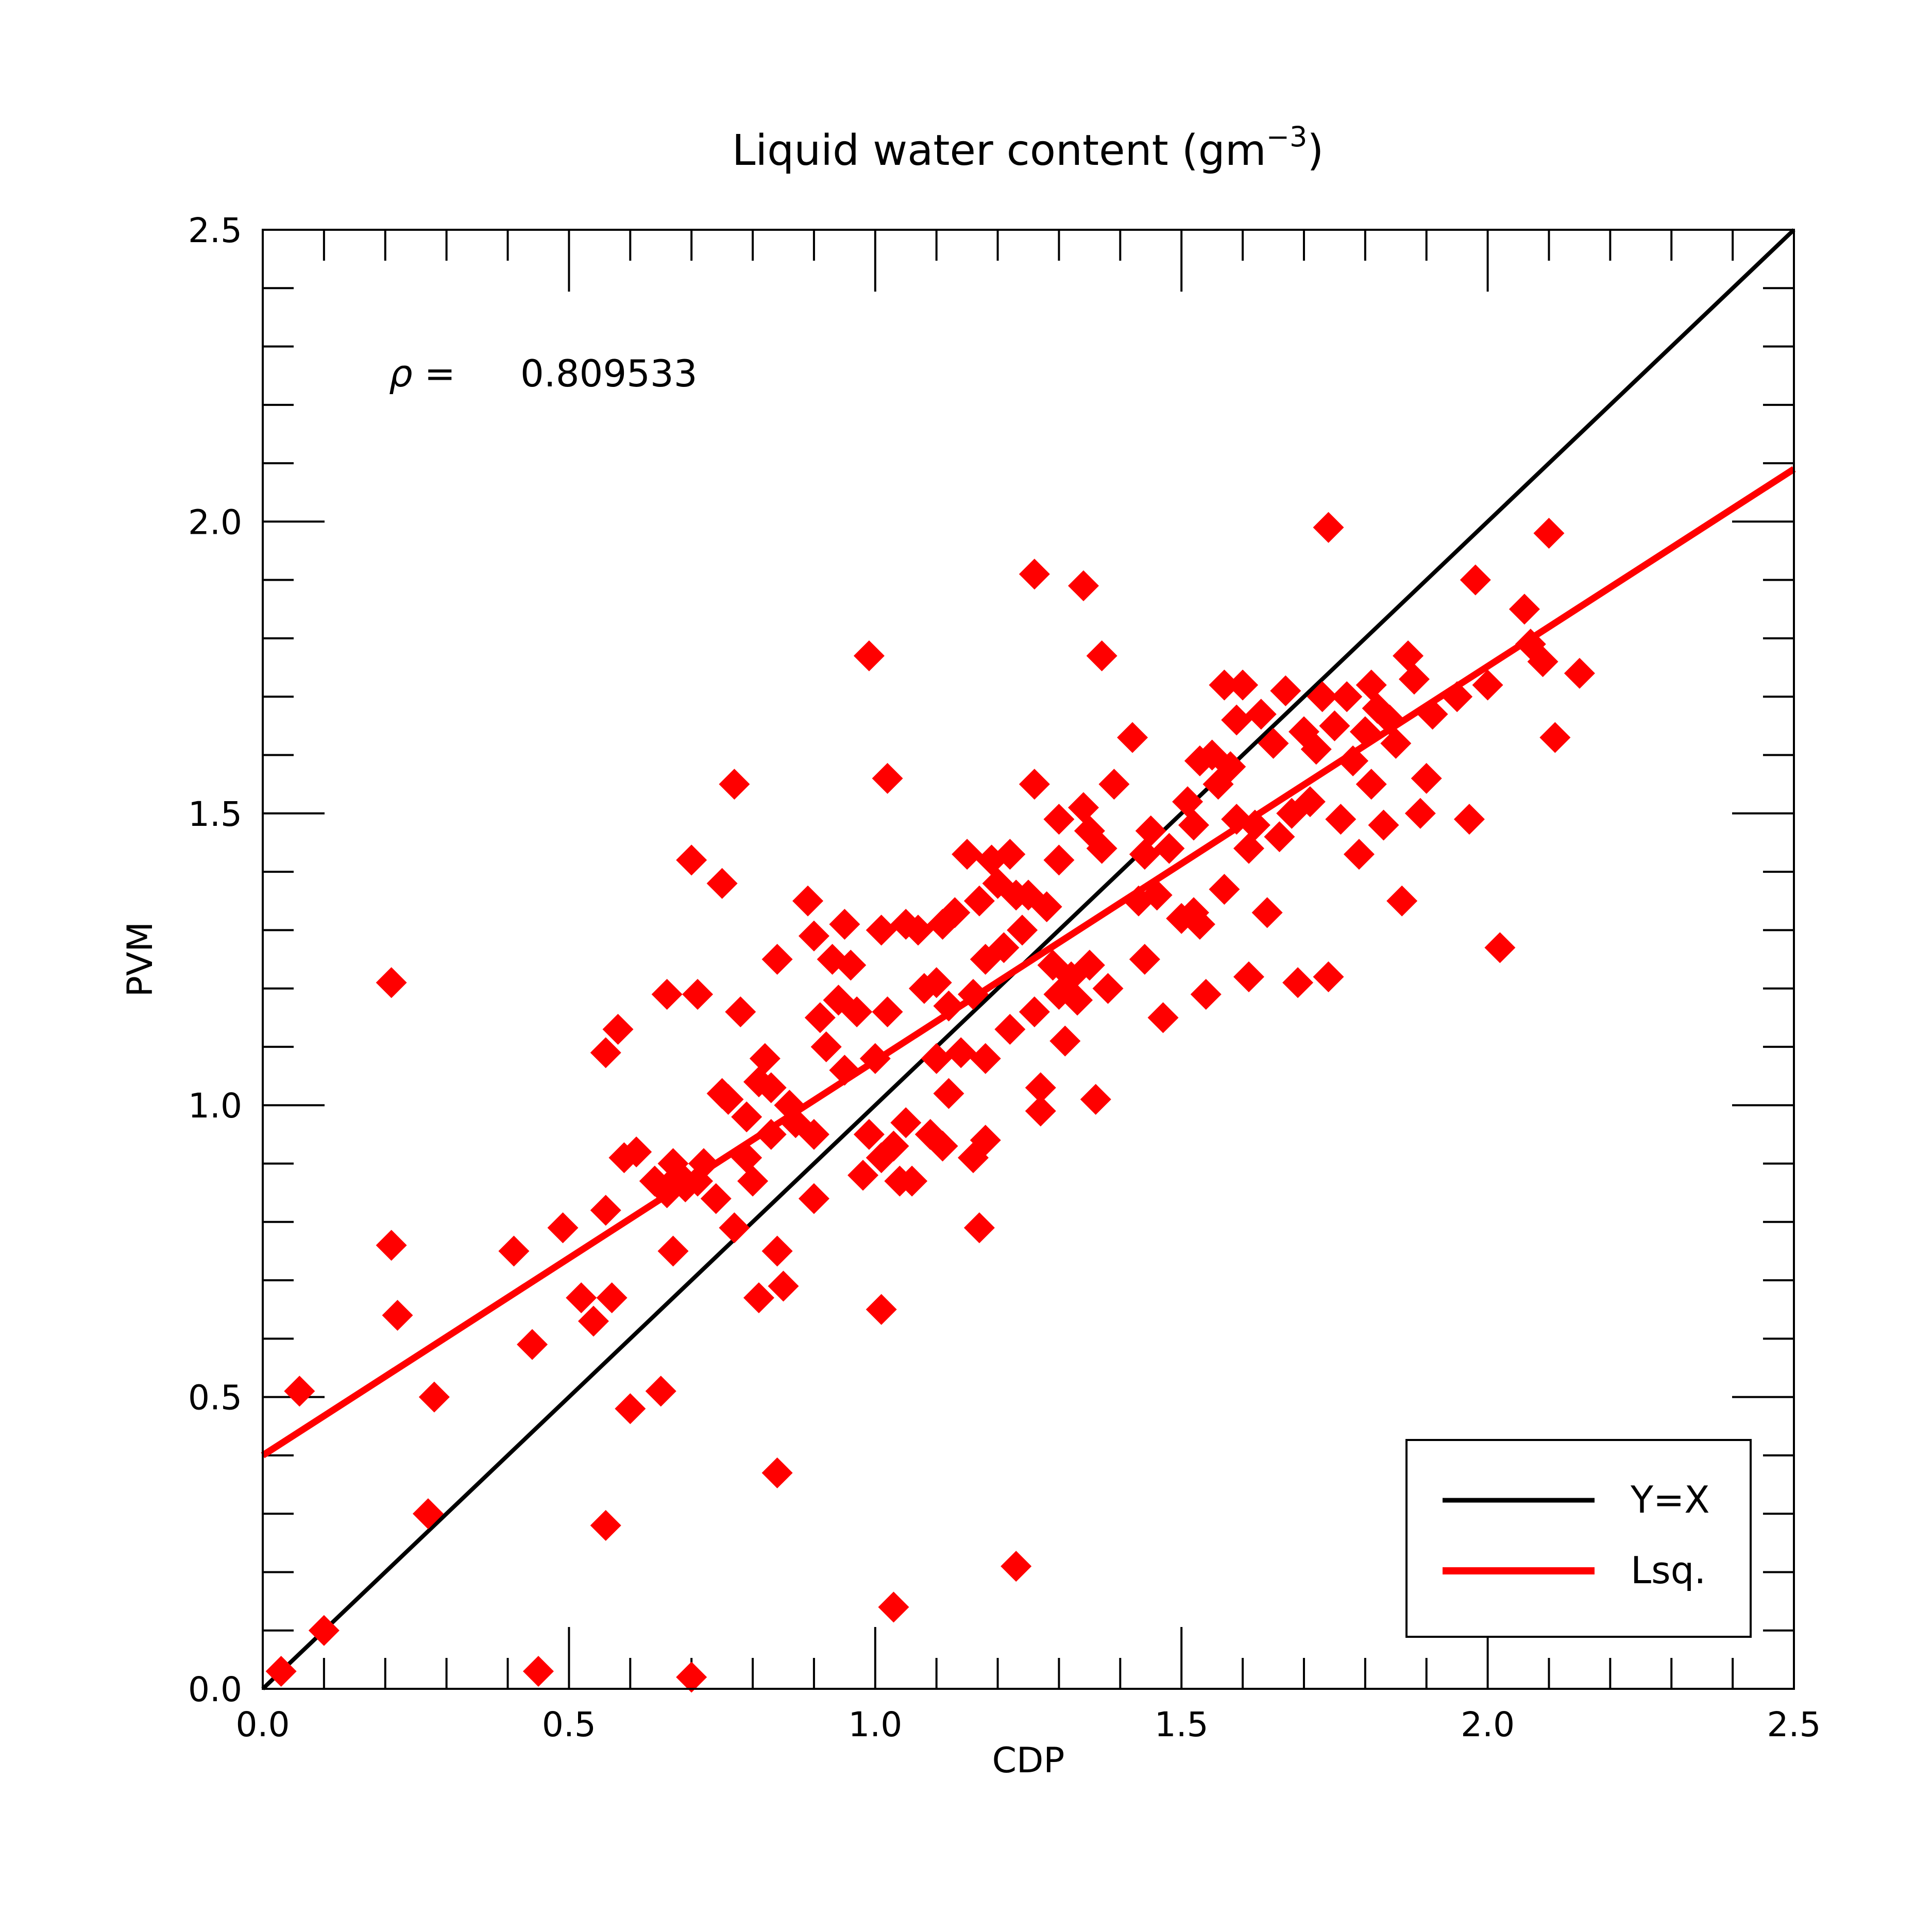 This screenshot has width=1932, height=1932. Describe the element at coordinates (1315, 150) in the screenshot. I see `chart-title-suffix: )` at that location.